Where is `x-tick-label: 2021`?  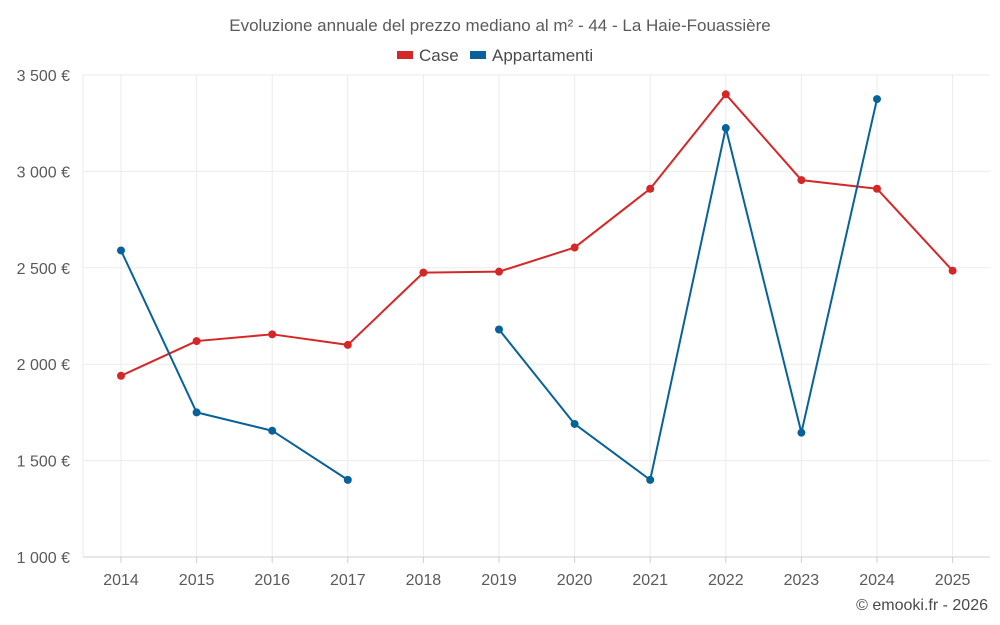 x-tick-label: 2021 is located at coordinates (650, 580).